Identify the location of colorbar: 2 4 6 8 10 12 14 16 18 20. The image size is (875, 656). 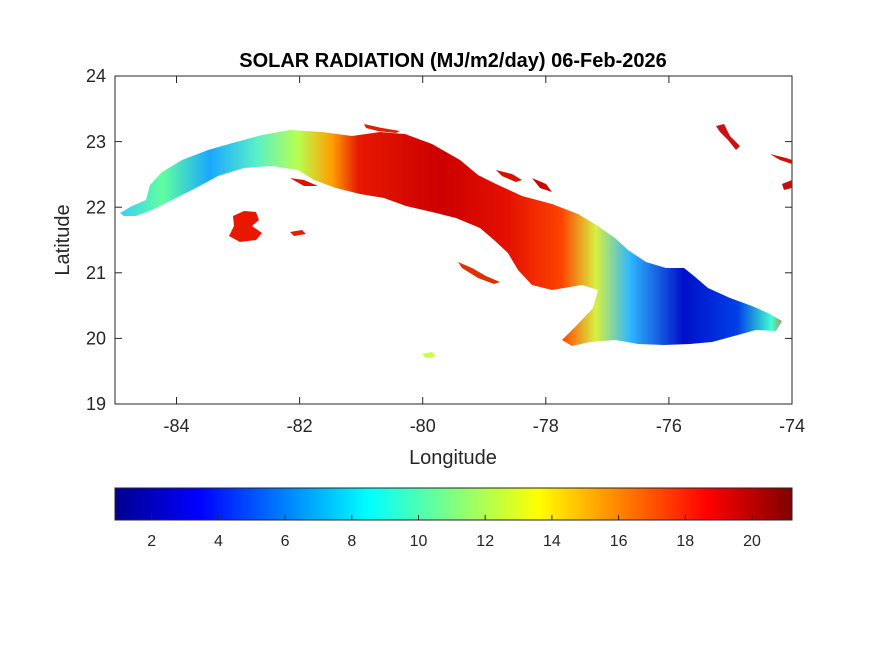
(453, 518).